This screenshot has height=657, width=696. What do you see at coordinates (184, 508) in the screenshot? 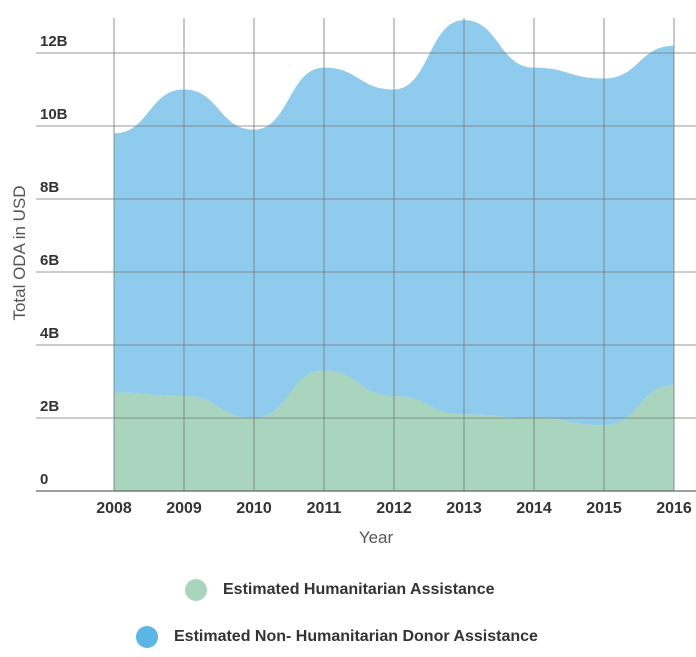
I see `x-tick-label: 2009` at bounding box center [184, 508].